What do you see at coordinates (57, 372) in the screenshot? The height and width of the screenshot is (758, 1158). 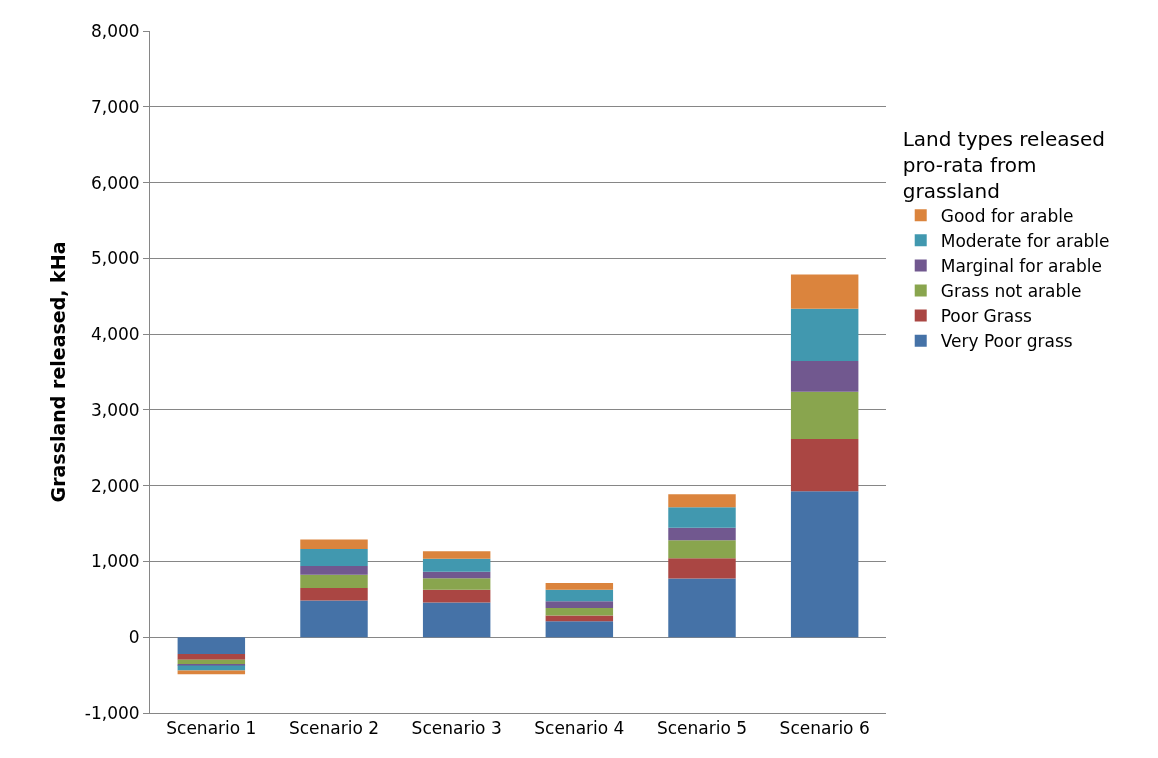 I see `y-axis-title: Grassland released, kHa` at bounding box center [57, 372].